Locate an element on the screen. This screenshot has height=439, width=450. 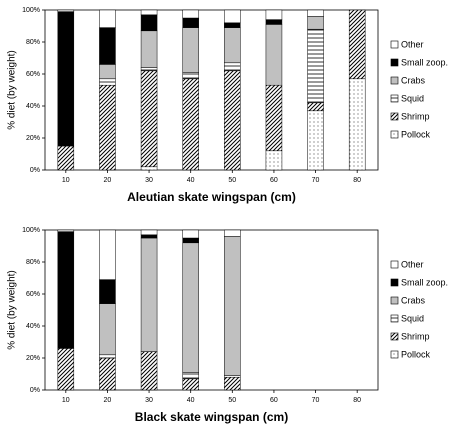
x-tick-label: 10 is located at coordinates (66, 400).